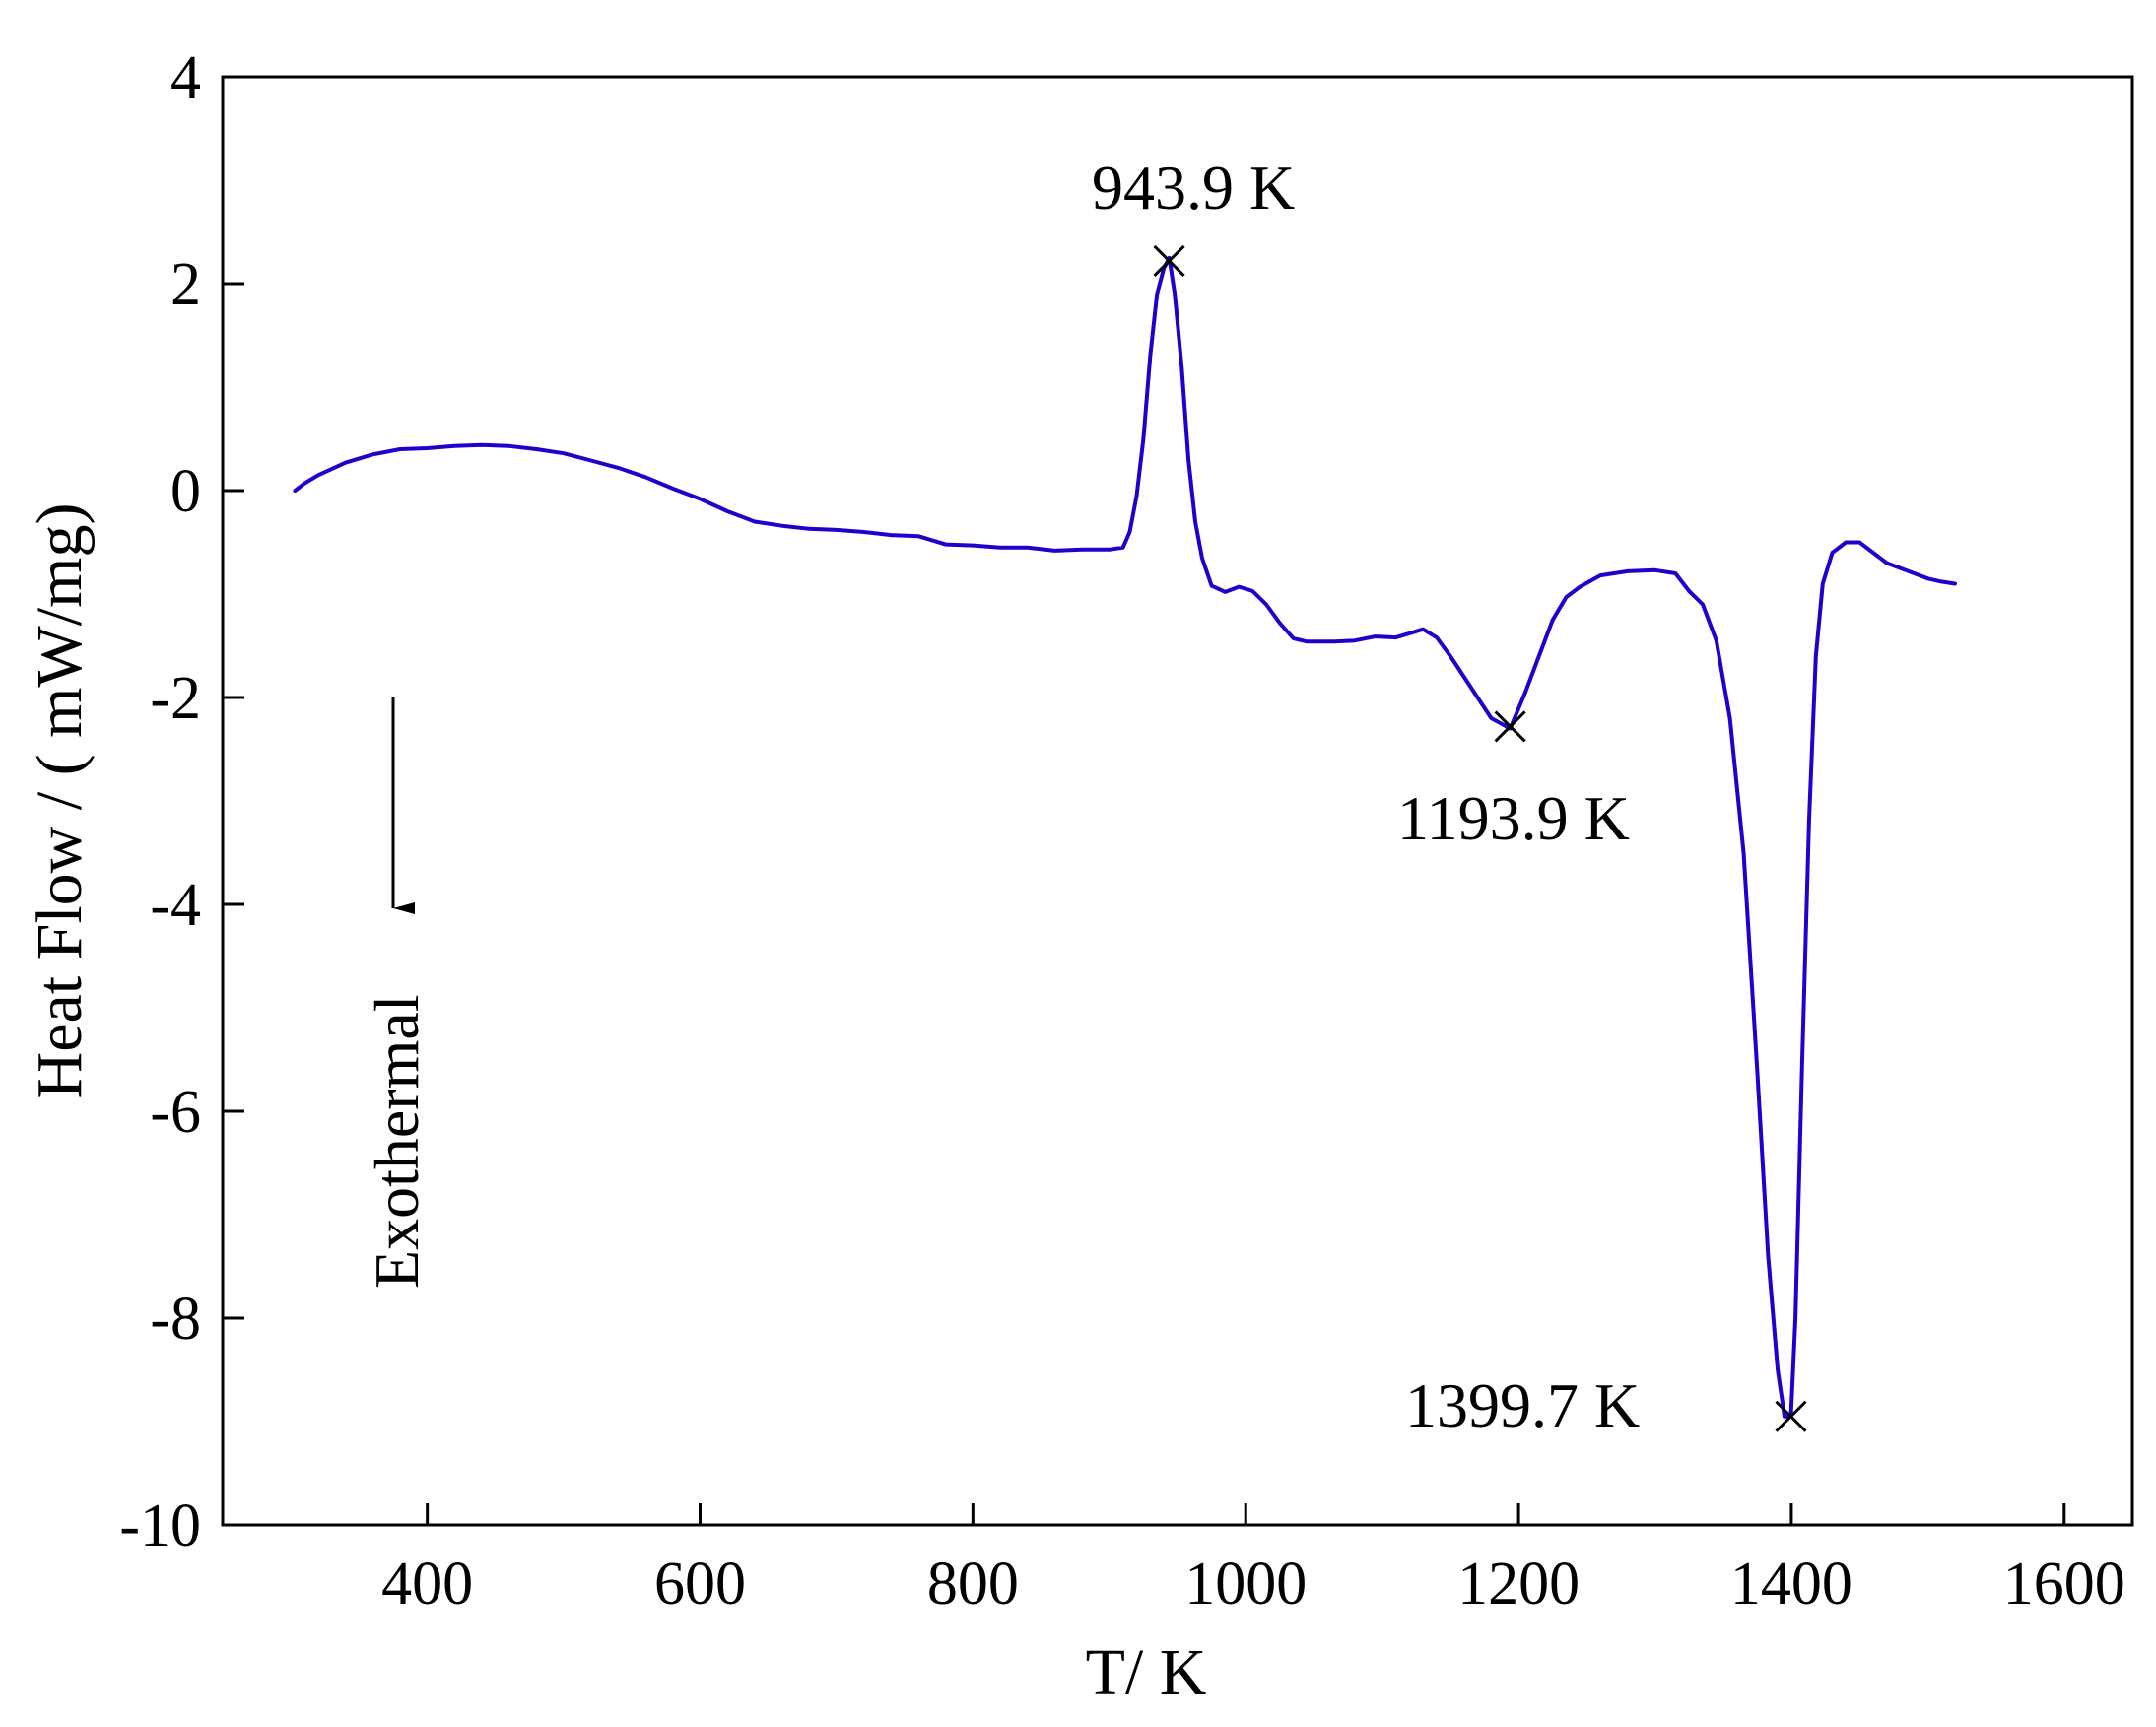 The width and height of the screenshot is (2156, 1727). I want to click on y-tick-label: -6, so click(176, 1112).